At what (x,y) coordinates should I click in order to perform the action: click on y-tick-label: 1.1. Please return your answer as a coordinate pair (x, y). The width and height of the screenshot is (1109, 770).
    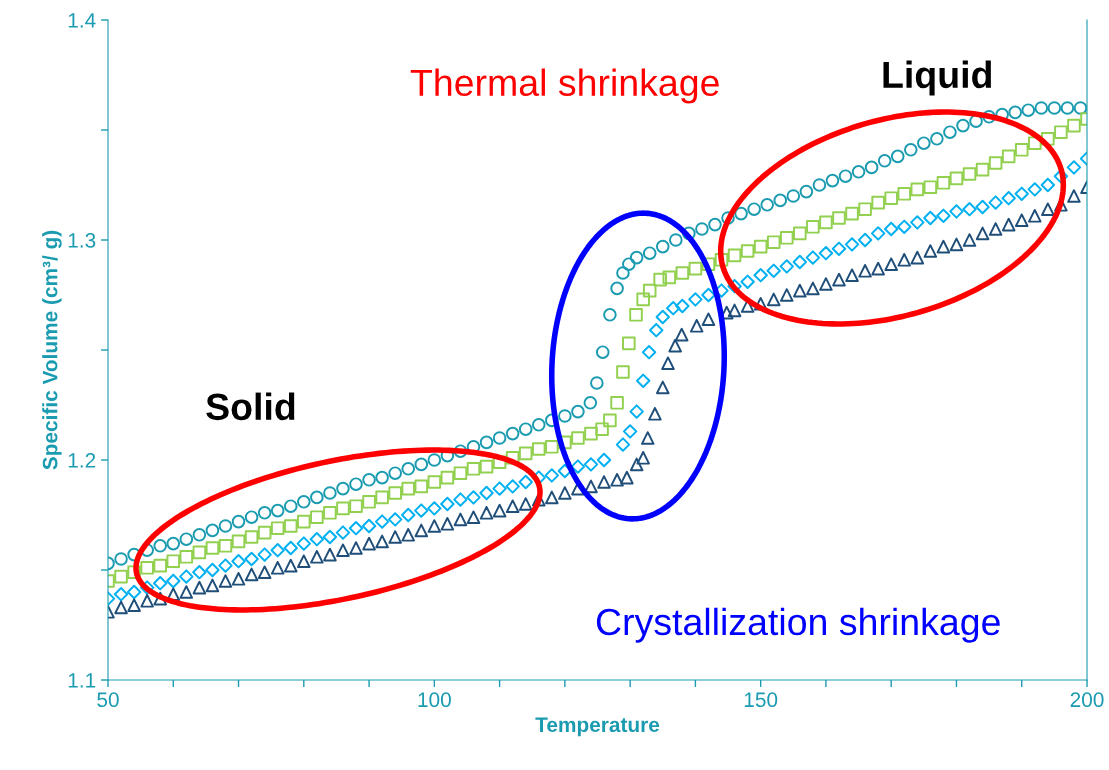
    Looking at the image, I should click on (82, 680).